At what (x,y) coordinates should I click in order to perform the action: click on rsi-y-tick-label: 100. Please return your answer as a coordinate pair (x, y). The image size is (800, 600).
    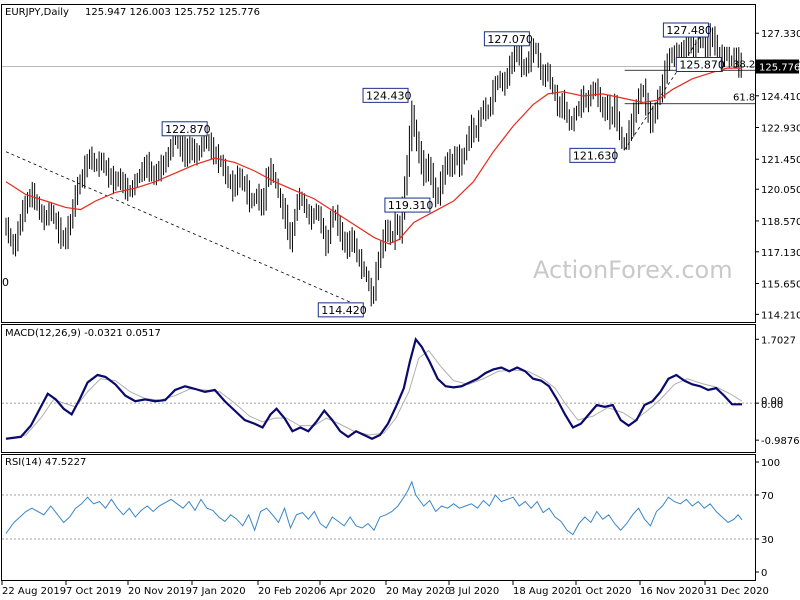
    Looking at the image, I should click on (770, 463).